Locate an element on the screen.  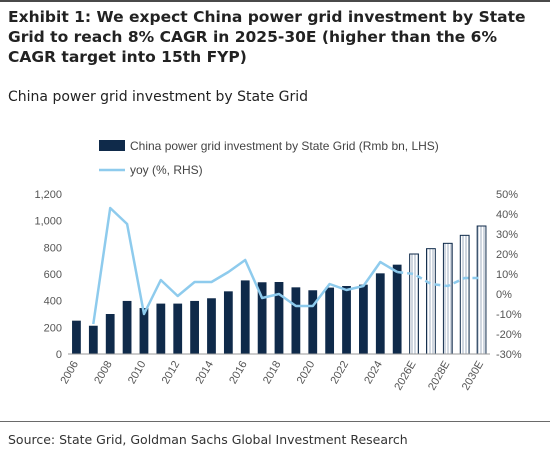
x-tick-label: 2014 is located at coordinates (204, 372).